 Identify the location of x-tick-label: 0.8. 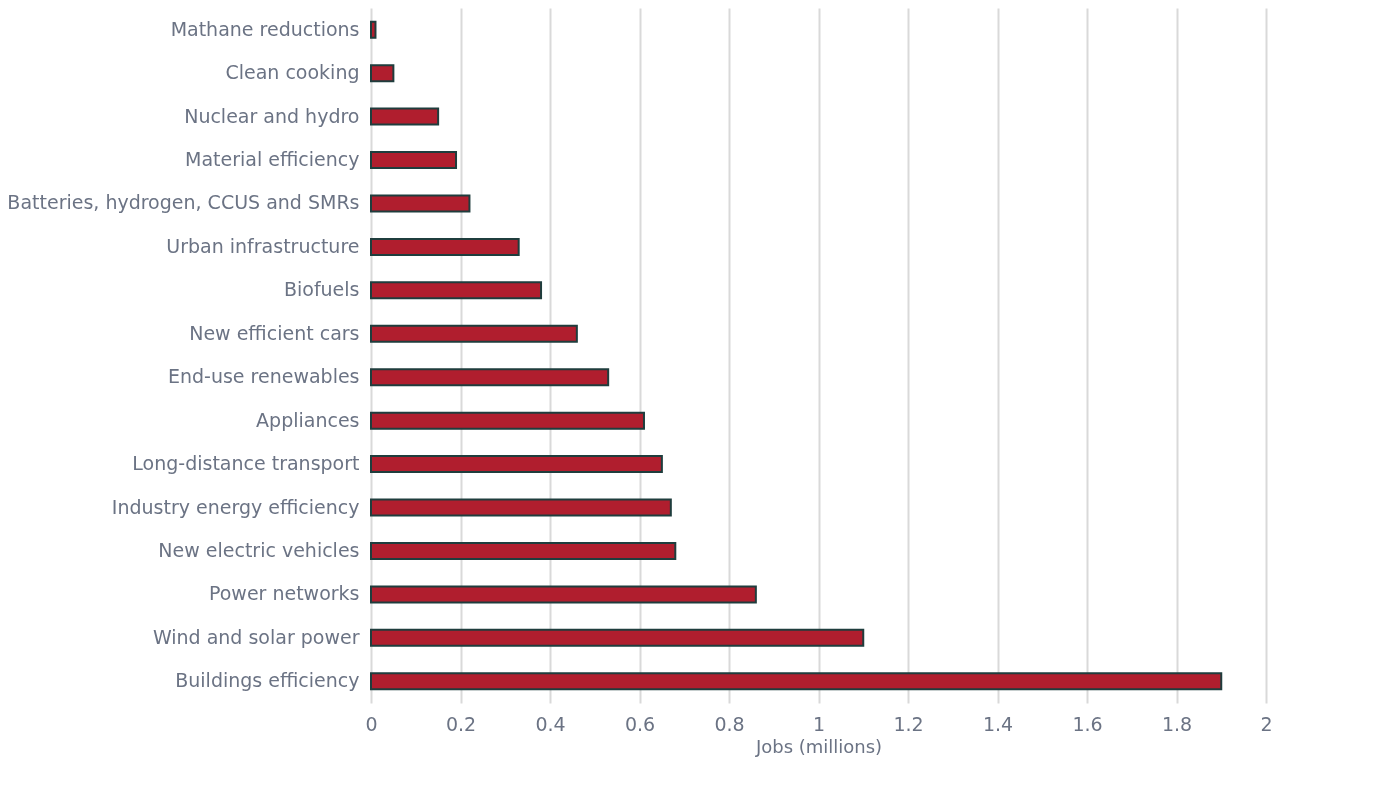
(729, 723).